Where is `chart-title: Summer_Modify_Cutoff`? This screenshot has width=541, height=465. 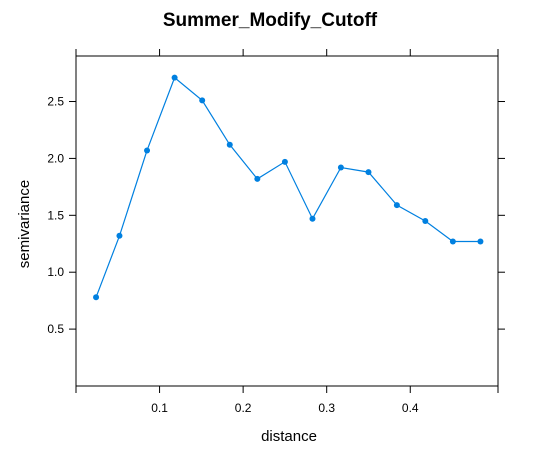 chart-title: Summer_Modify_Cutoff is located at coordinates (270, 20).